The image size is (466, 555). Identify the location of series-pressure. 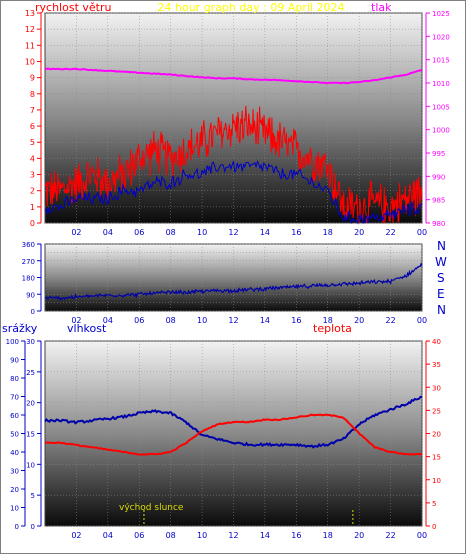
(233, 76).